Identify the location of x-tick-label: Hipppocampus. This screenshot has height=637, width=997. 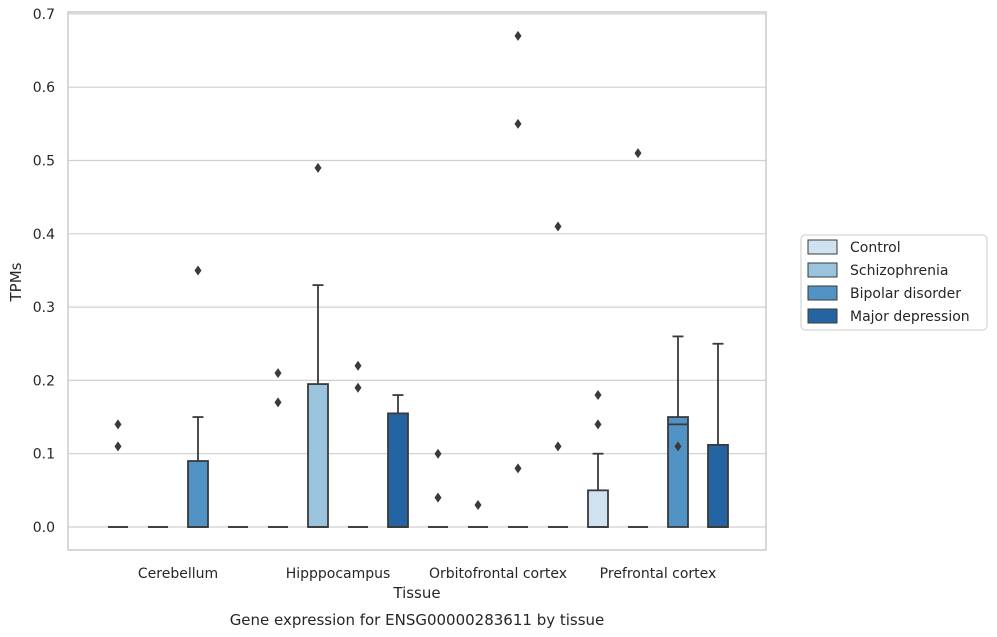
(338, 574).